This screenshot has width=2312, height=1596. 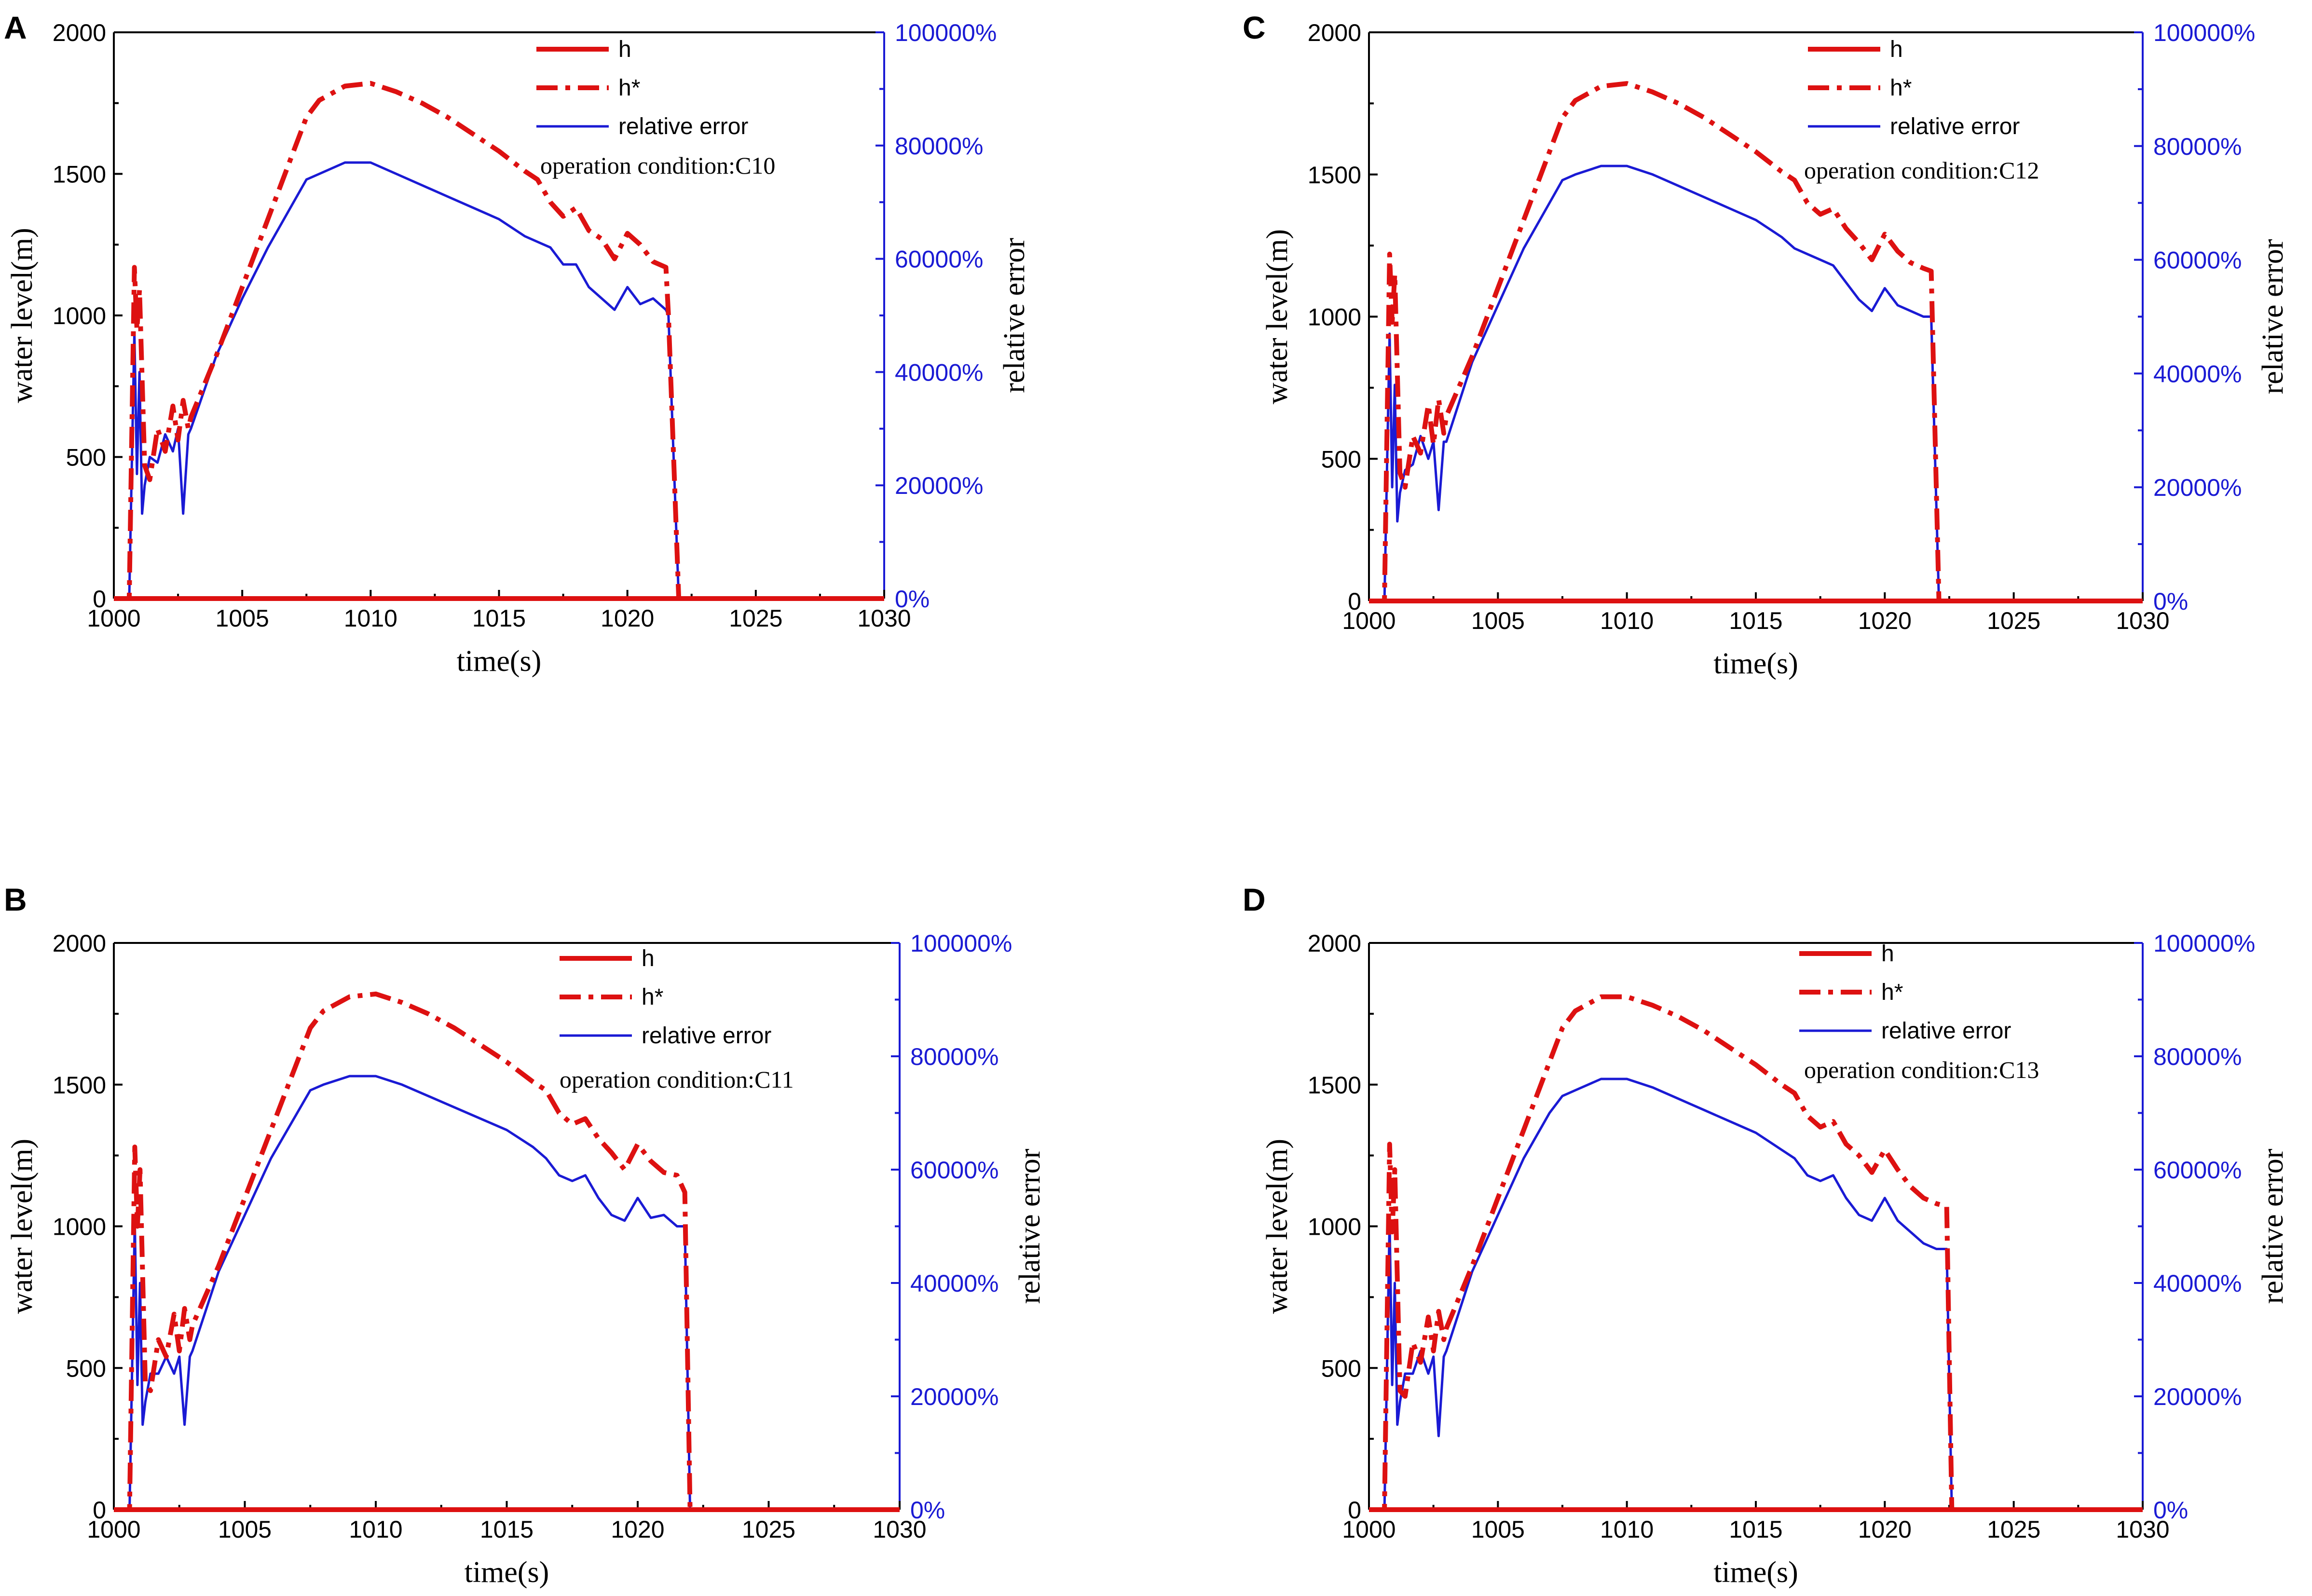 I want to click on operation-condition-label: operation condition:C12, so click(x=1921, y=170).